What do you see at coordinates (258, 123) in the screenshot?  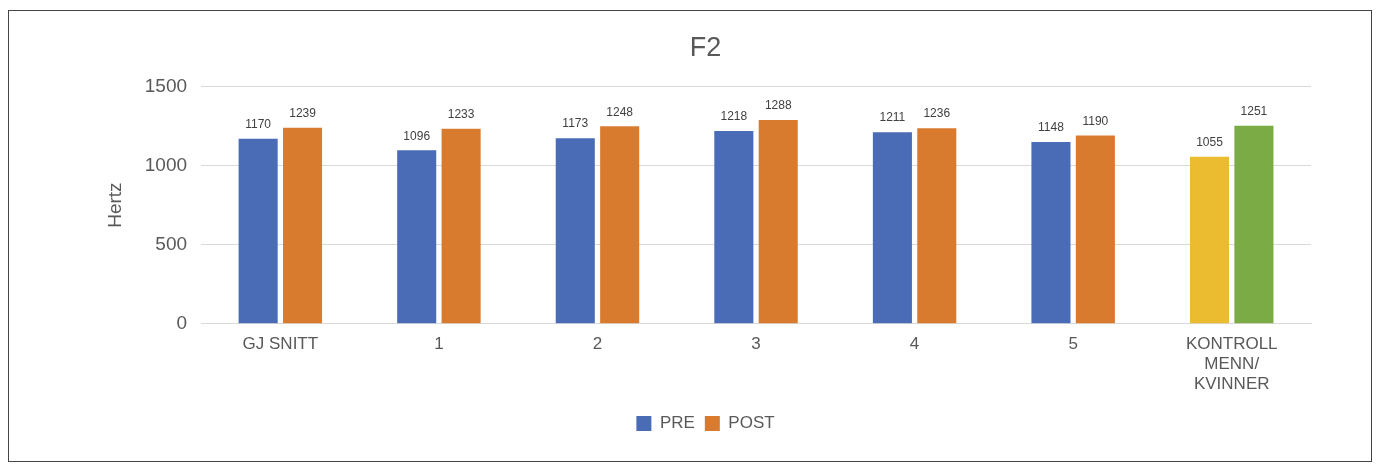 I see `data-label: 1170` at bounding box center [258, 123].